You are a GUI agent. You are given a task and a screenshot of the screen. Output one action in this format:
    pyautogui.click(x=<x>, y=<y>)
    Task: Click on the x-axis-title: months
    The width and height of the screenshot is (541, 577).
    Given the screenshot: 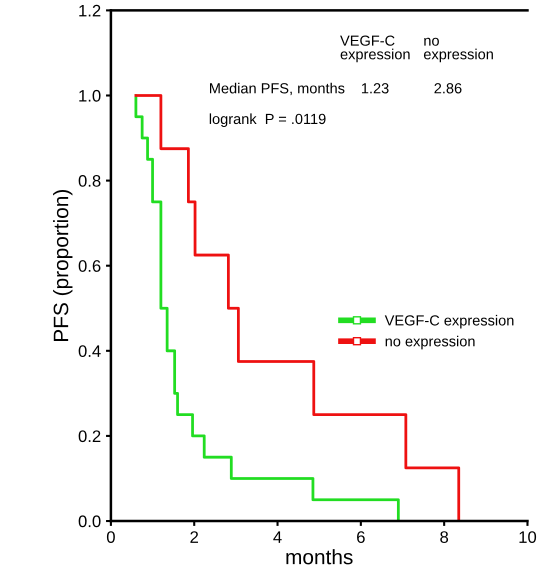 What is the action you would take?
    pyautogui.click(x=319, y=556)
    